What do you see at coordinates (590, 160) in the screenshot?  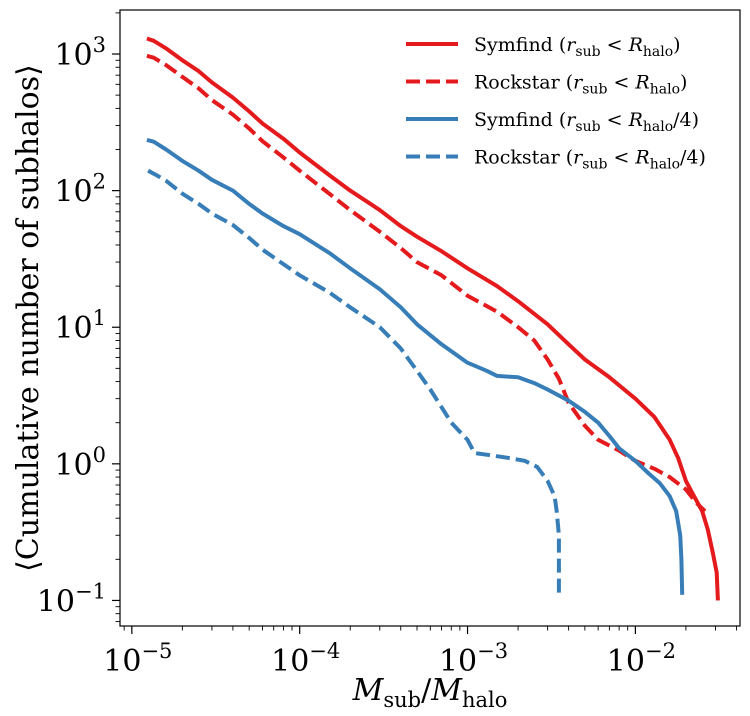 I see `legend-label-4: Rockstar (rsub < Rhalo/4)` at bounding box center [590, 160].